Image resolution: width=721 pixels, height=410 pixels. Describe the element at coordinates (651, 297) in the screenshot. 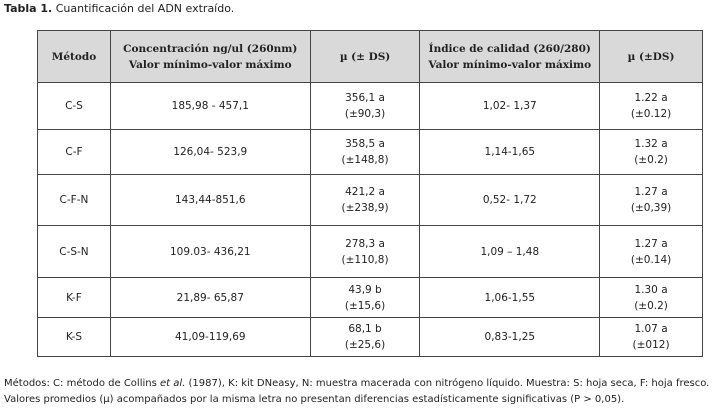

I see `table-cell: 1.30 a (±0.2)` at that location.